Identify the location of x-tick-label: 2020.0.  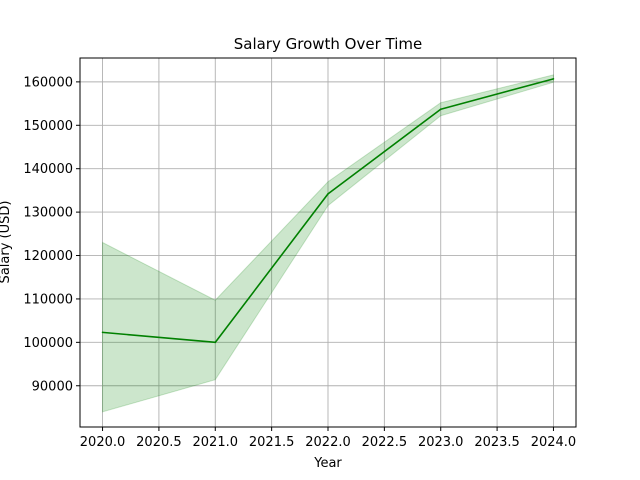
(103, 442).